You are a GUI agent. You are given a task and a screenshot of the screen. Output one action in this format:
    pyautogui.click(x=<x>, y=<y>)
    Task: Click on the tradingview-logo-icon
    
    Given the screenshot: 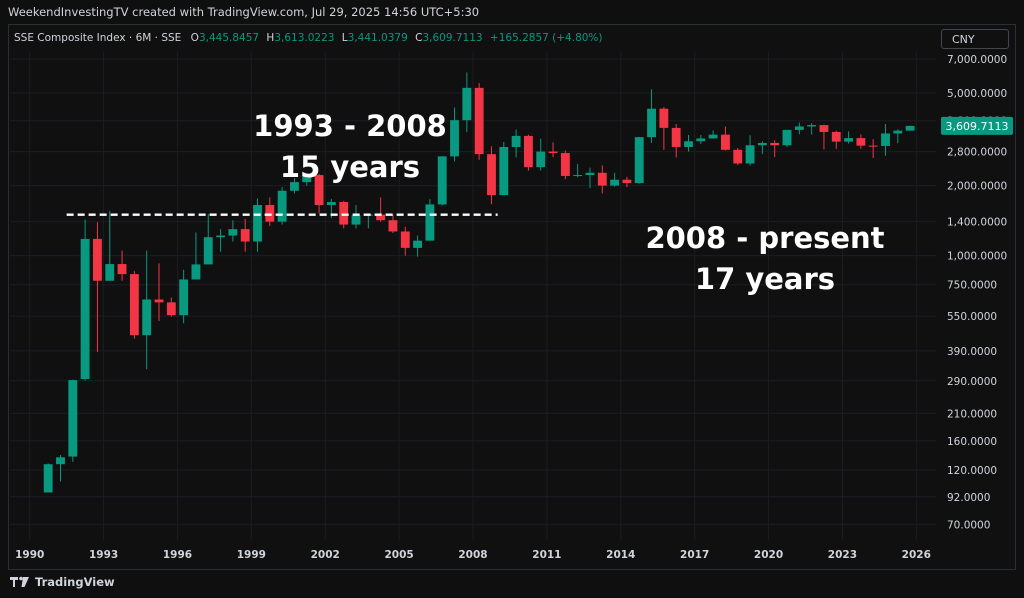 What is the action you would take?
    pyautogui.click(x=19, y=581)
    